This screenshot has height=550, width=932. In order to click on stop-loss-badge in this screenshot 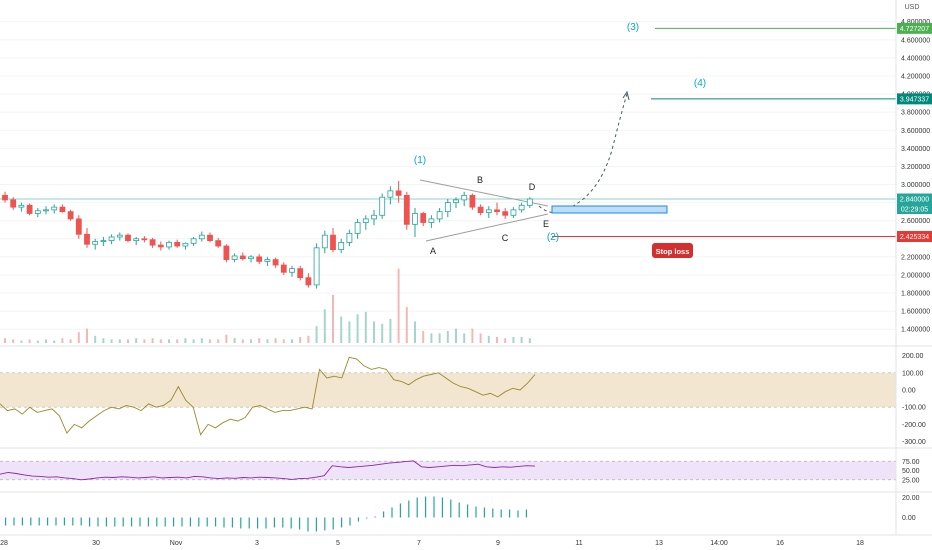, I will do `click(672, 250)`.